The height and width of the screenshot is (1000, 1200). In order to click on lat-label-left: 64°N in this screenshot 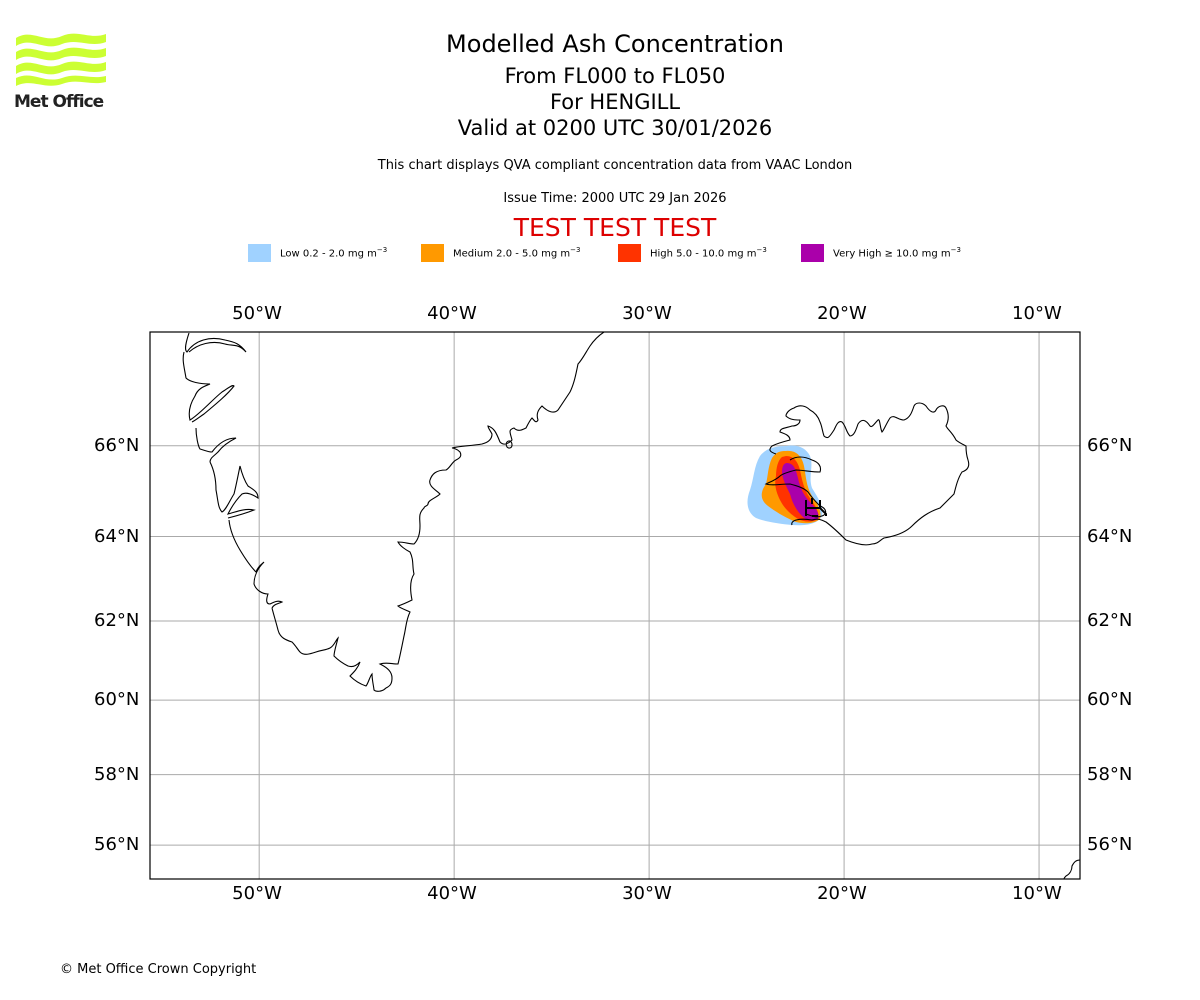, I will do `click(117, 536)`.